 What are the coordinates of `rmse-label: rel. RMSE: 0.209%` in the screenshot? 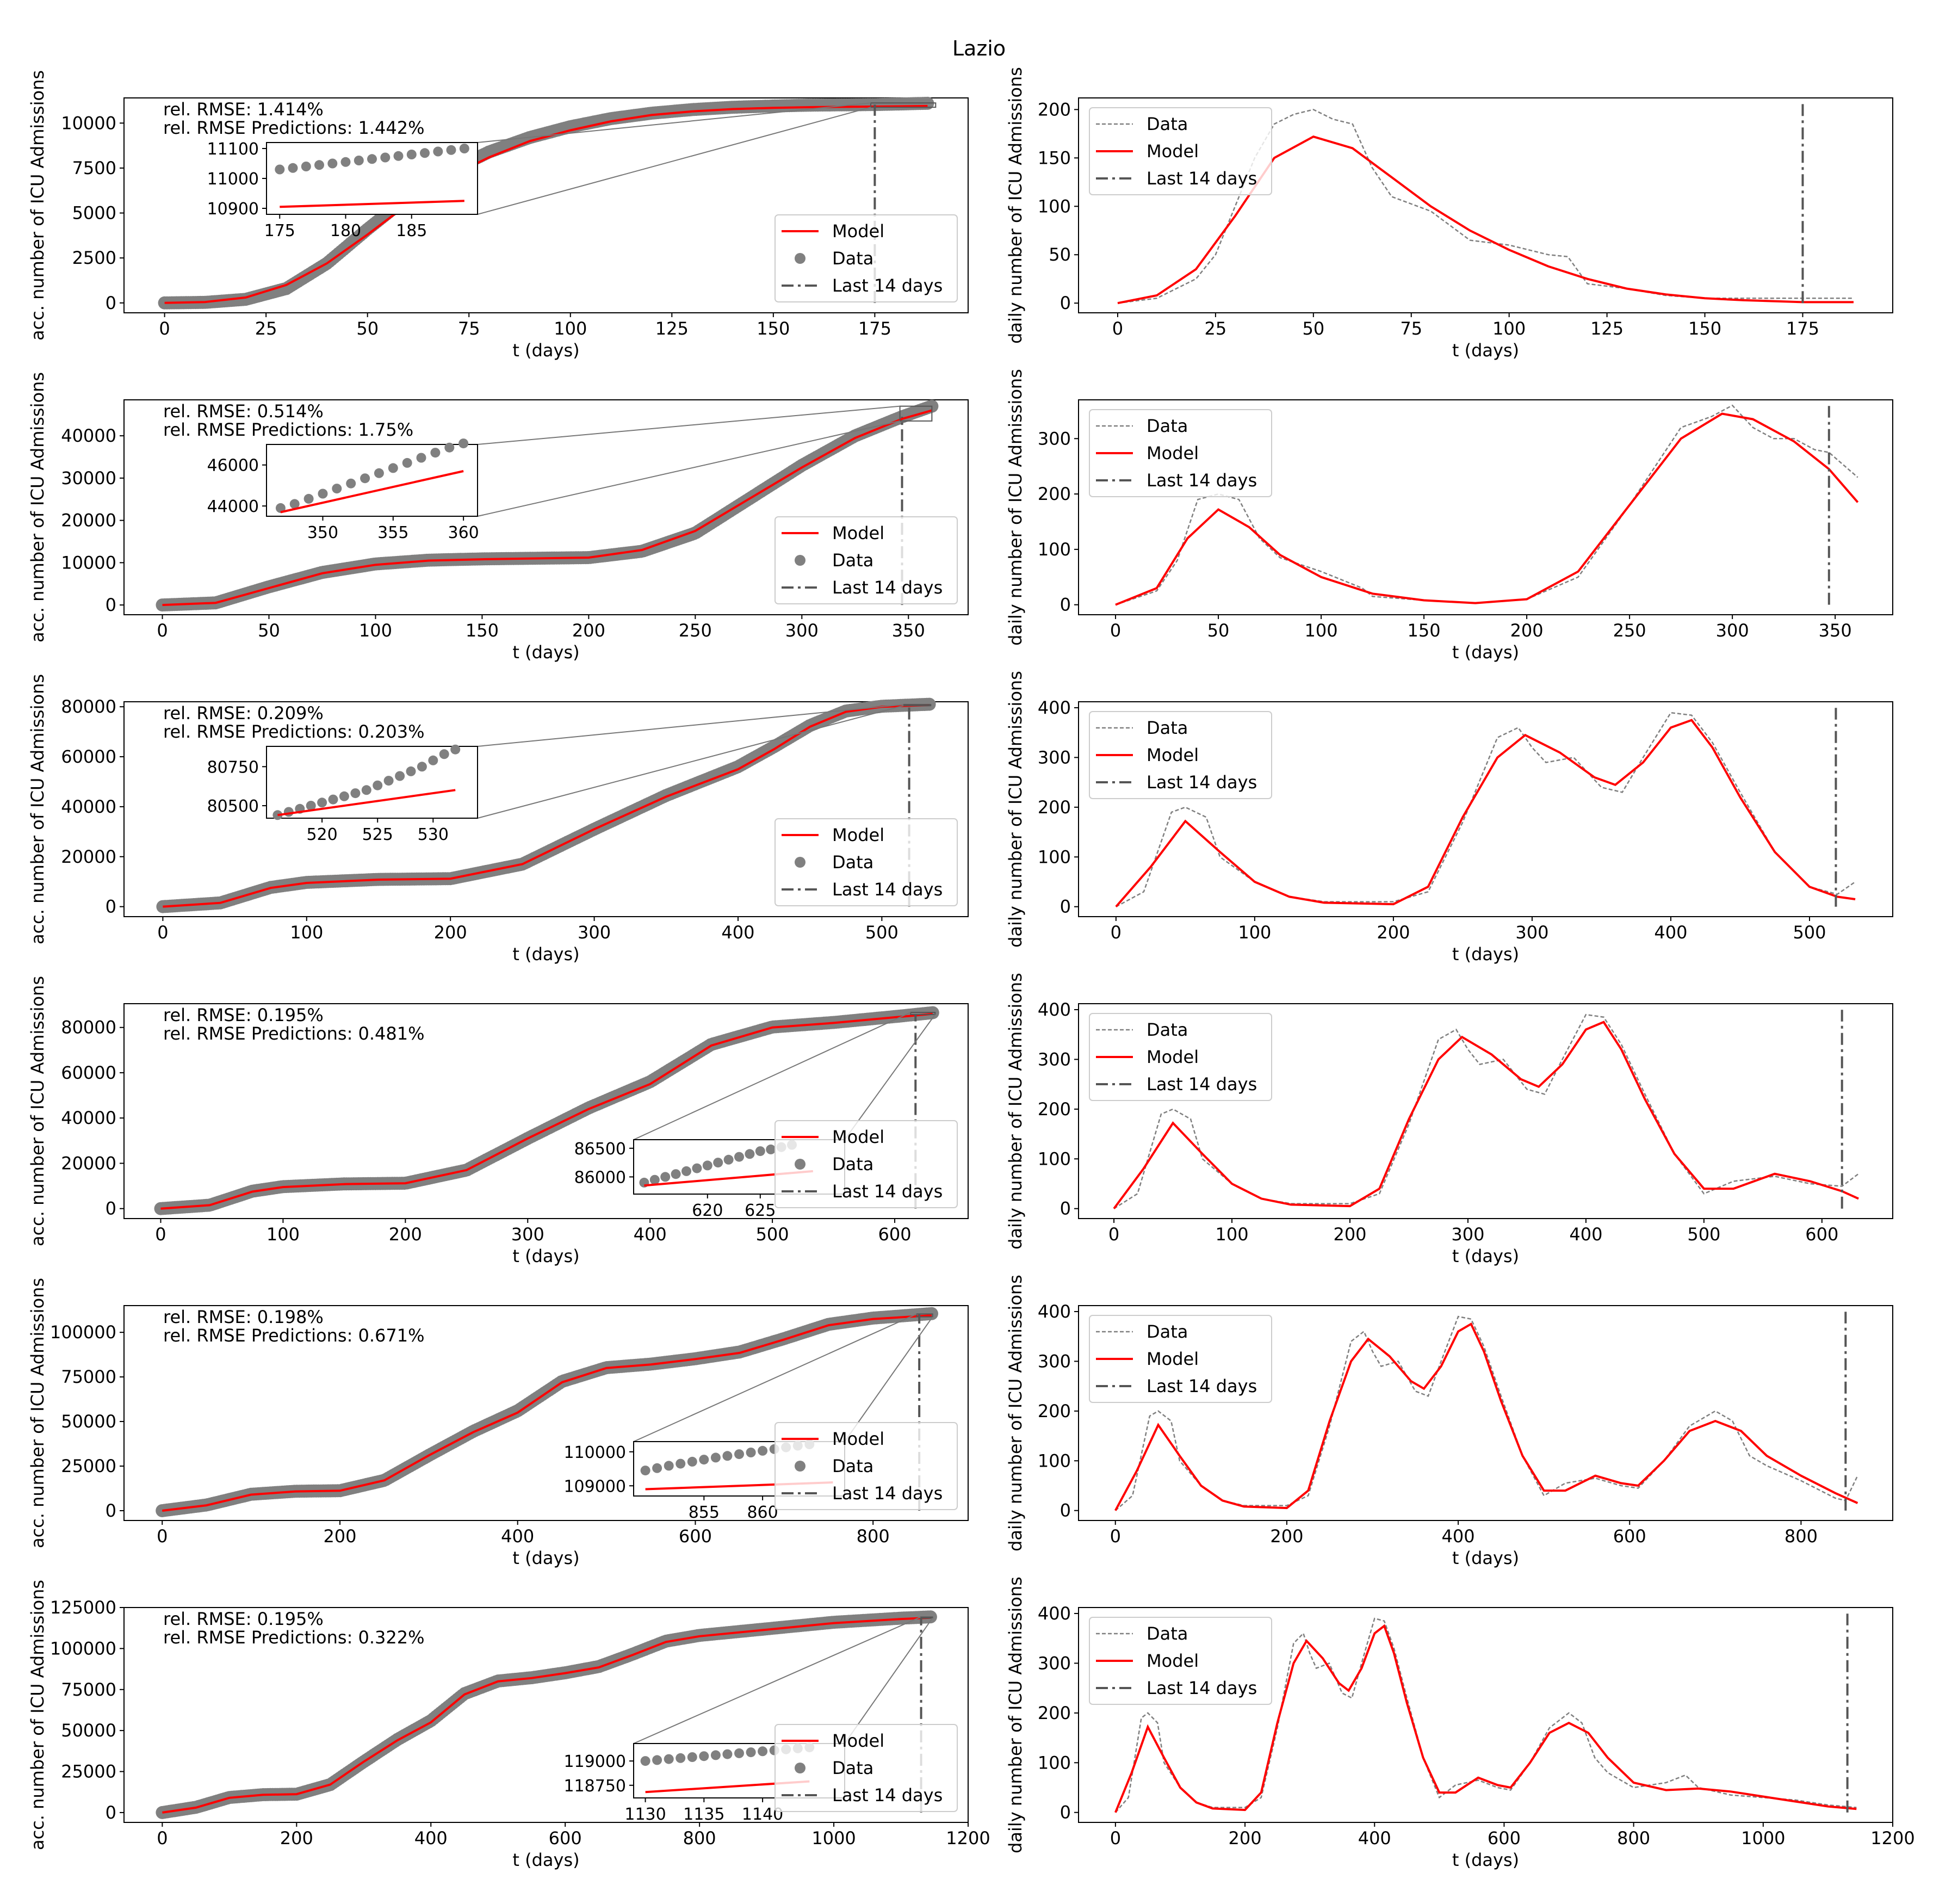 It's located at (243, 714).